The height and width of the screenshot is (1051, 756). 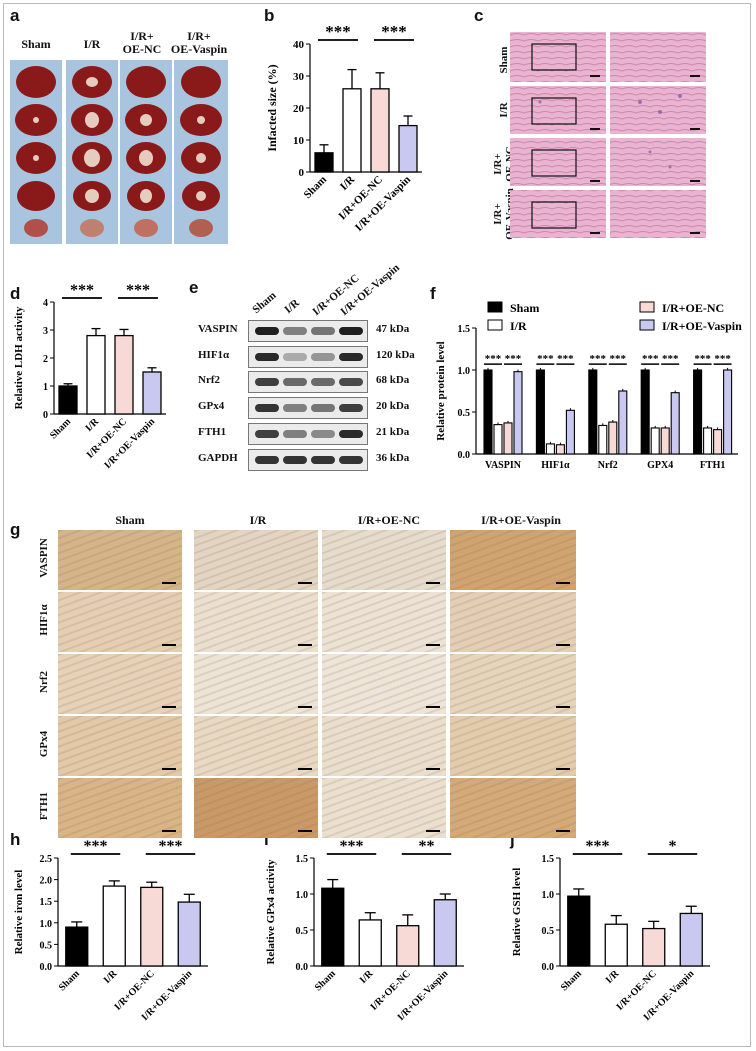 What do you see at coordinates (92, 44) in the screenshot?
I see `col-label-ir: I/R` at bounding box center [92, 44].